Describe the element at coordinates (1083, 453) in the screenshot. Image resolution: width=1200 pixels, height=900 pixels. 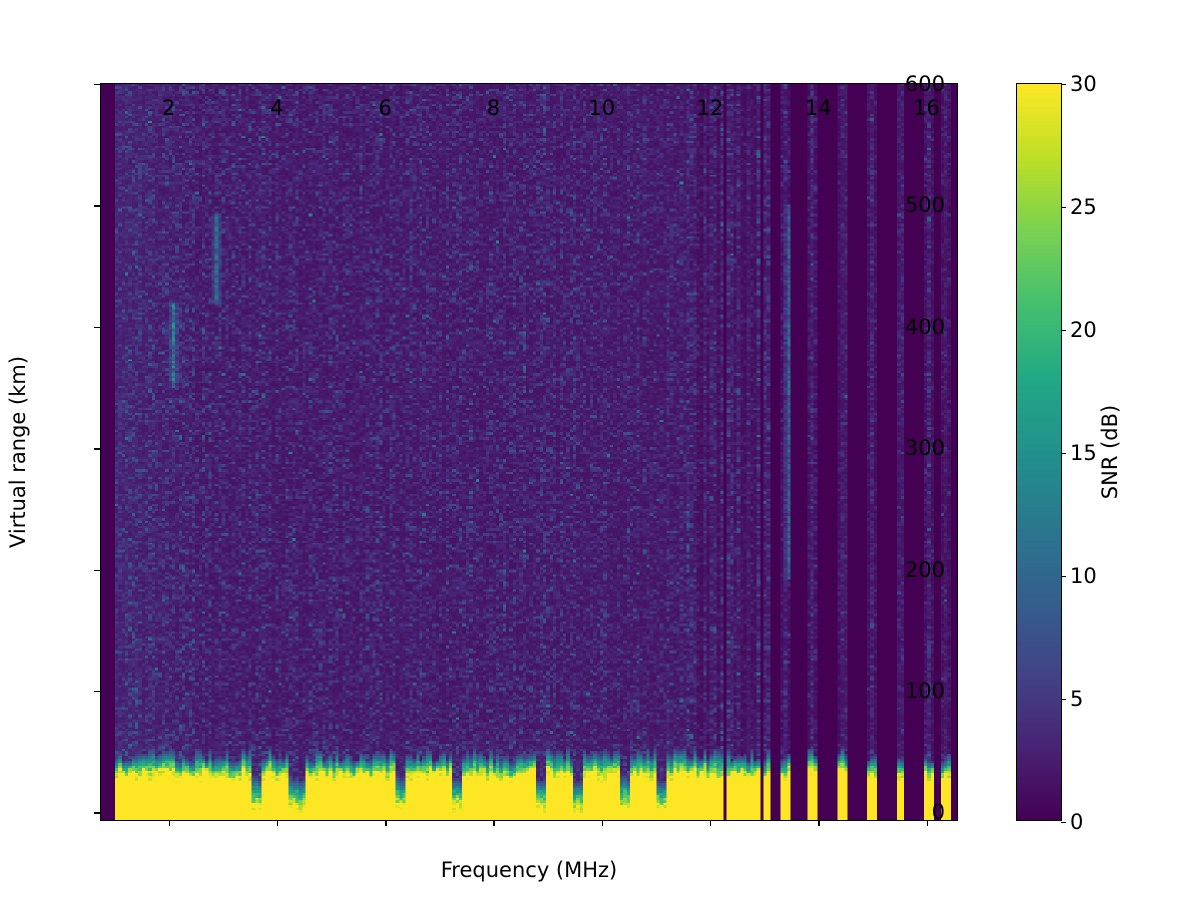
I see `colorbar-tick-label: 15` at that location.